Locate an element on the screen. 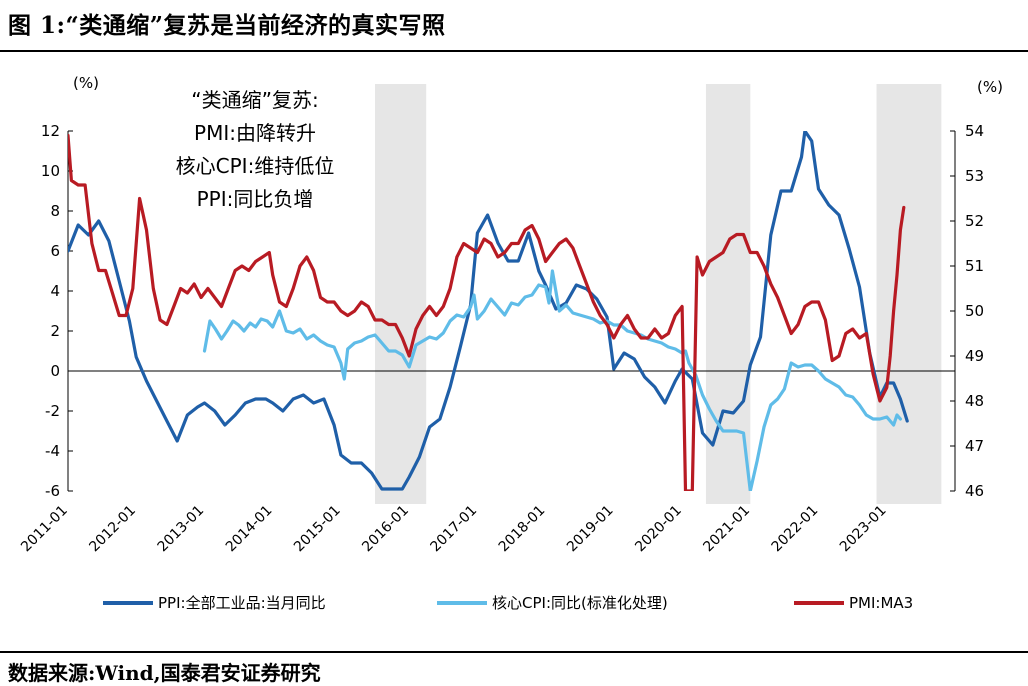  data-source: 数据来源:Wind,国泰君安证券研究 is located at coordinates (164, 673).